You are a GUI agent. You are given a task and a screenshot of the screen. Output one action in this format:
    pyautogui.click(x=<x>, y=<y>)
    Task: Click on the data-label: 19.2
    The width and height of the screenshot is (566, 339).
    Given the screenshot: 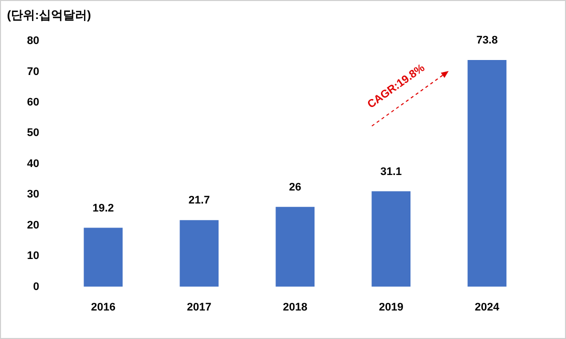 What is the action you would take?
    pyautogui.click(x=103, y=208)
    